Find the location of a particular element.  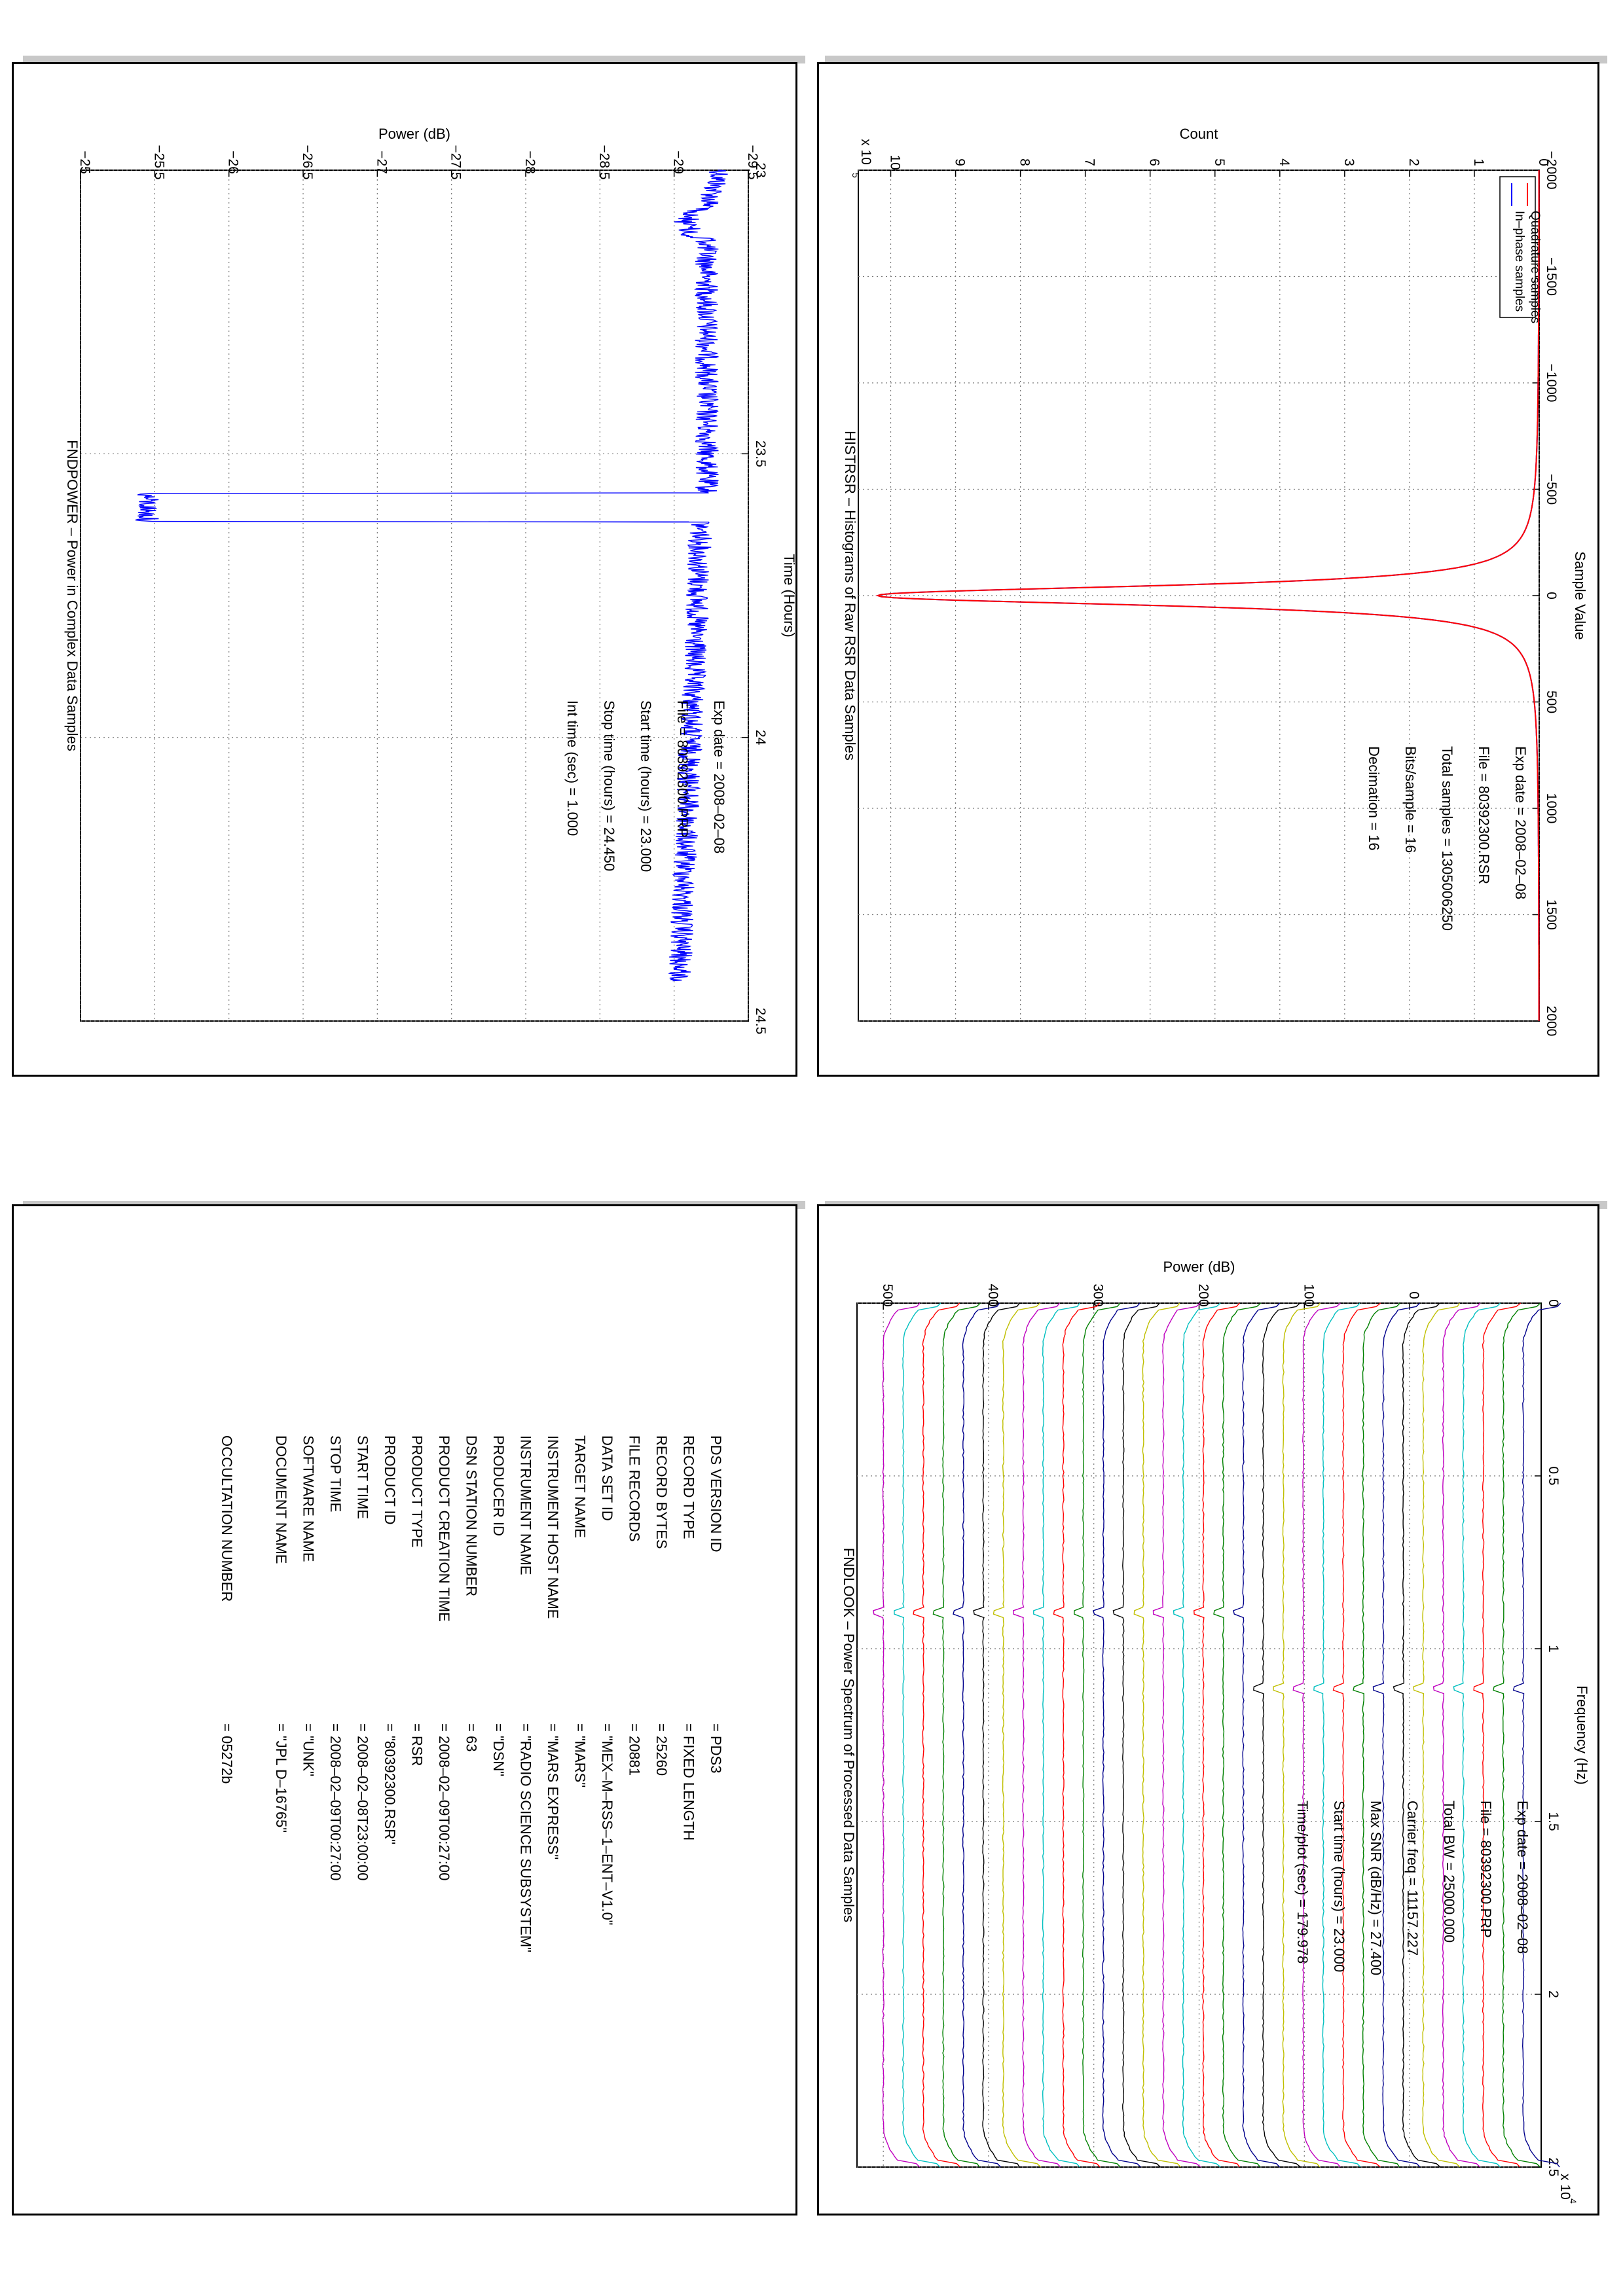

pds-keyword: DATA SET ID is located at coordinates (607, 1478).